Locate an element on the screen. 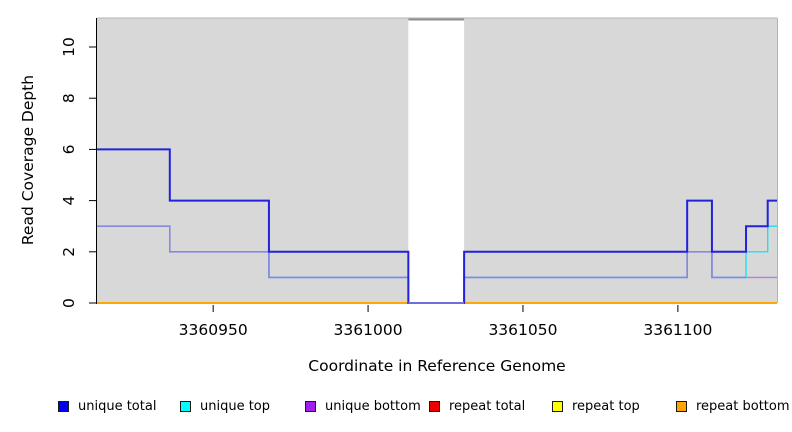 This screenshot has width=792, height=432. legend-label: repeat bottom is located at coordinates (743, 406).